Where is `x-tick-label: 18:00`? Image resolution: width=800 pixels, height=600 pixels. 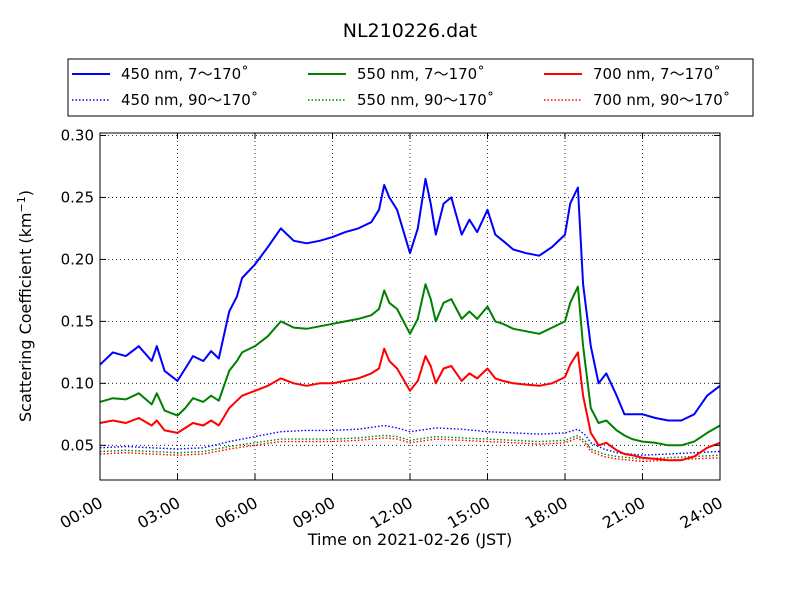 x-tick-label: 18:00 is located at coordinates (546, 513).